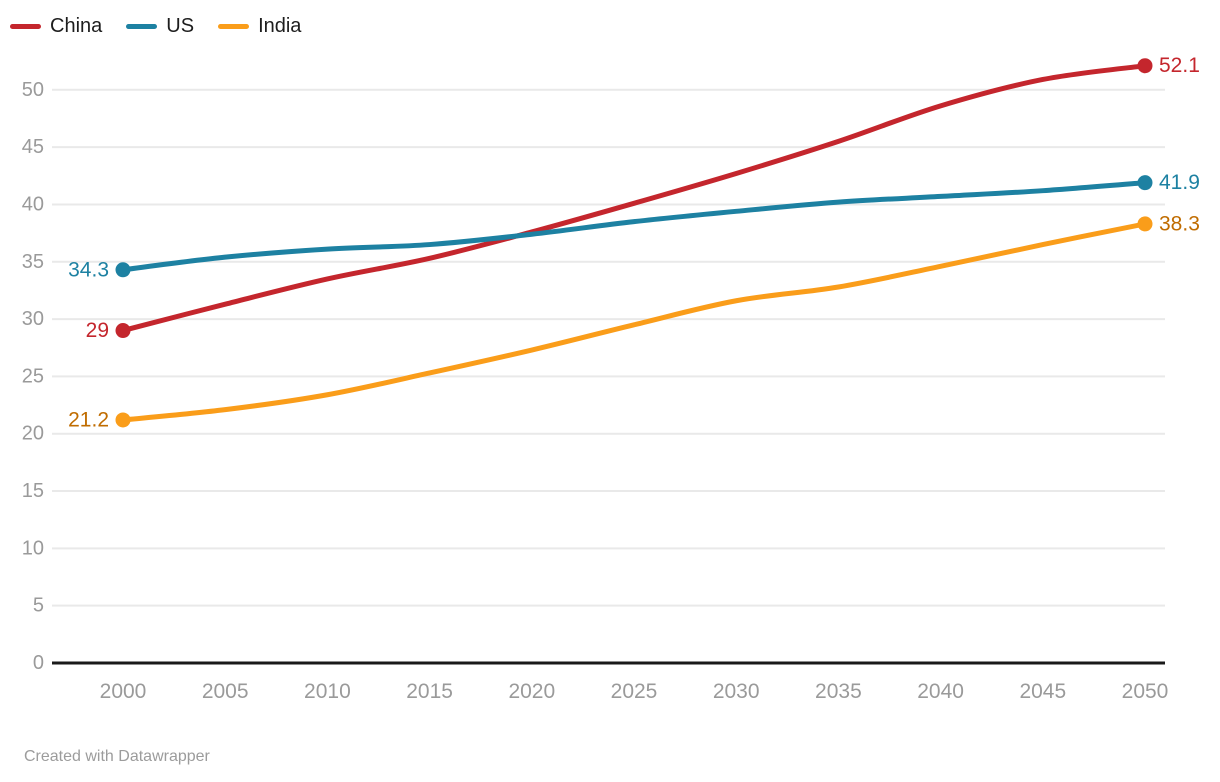 The height and width of the screenshot is (782, 1220). What do you see at coordinates (1145, 691) in the screenshot?
I see `x-tick-label: 2050` at bounding box center [1145, 691].